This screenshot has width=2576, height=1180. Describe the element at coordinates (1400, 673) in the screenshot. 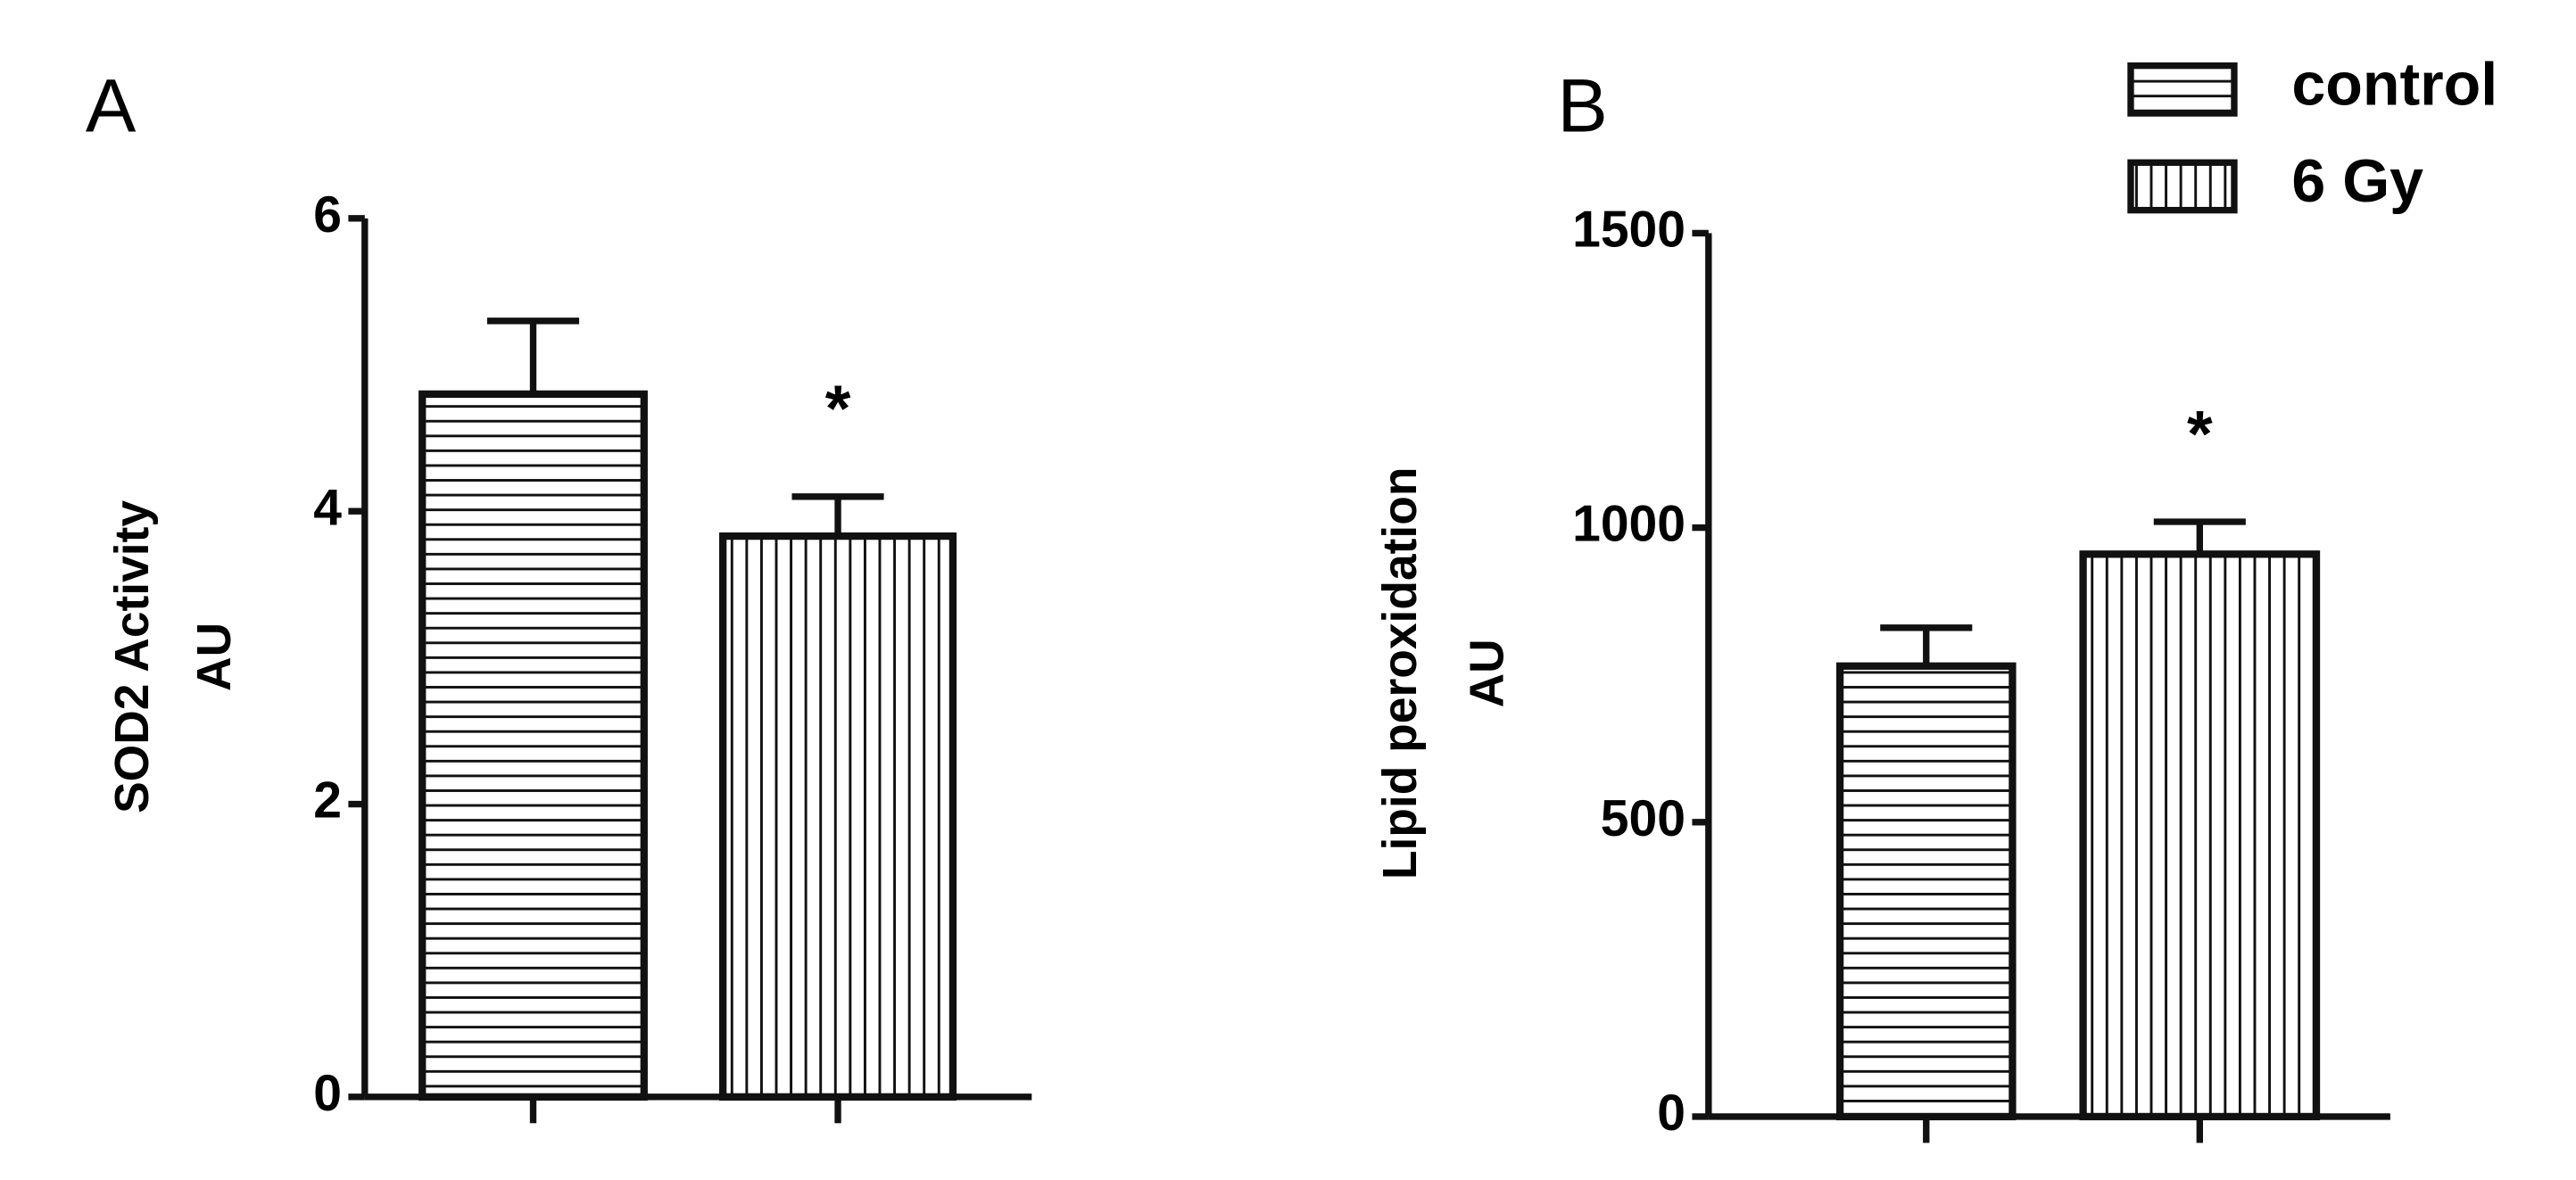

I see `y-axis-label: Lipid peroxidation` at that location.